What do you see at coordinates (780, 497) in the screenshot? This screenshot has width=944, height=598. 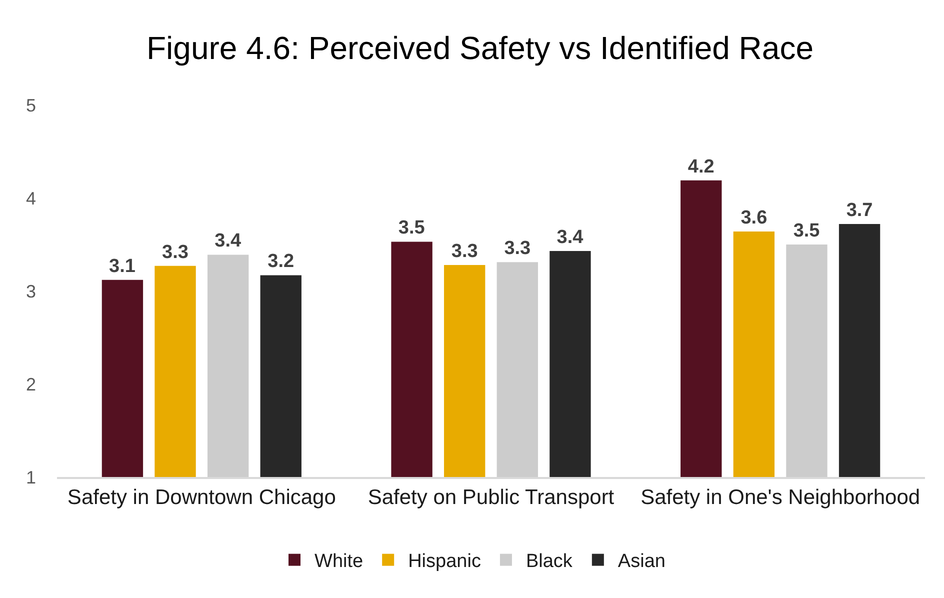 I see `x-tick-label: Safety in One's Neighborhood` at bounding box center [780, 497].